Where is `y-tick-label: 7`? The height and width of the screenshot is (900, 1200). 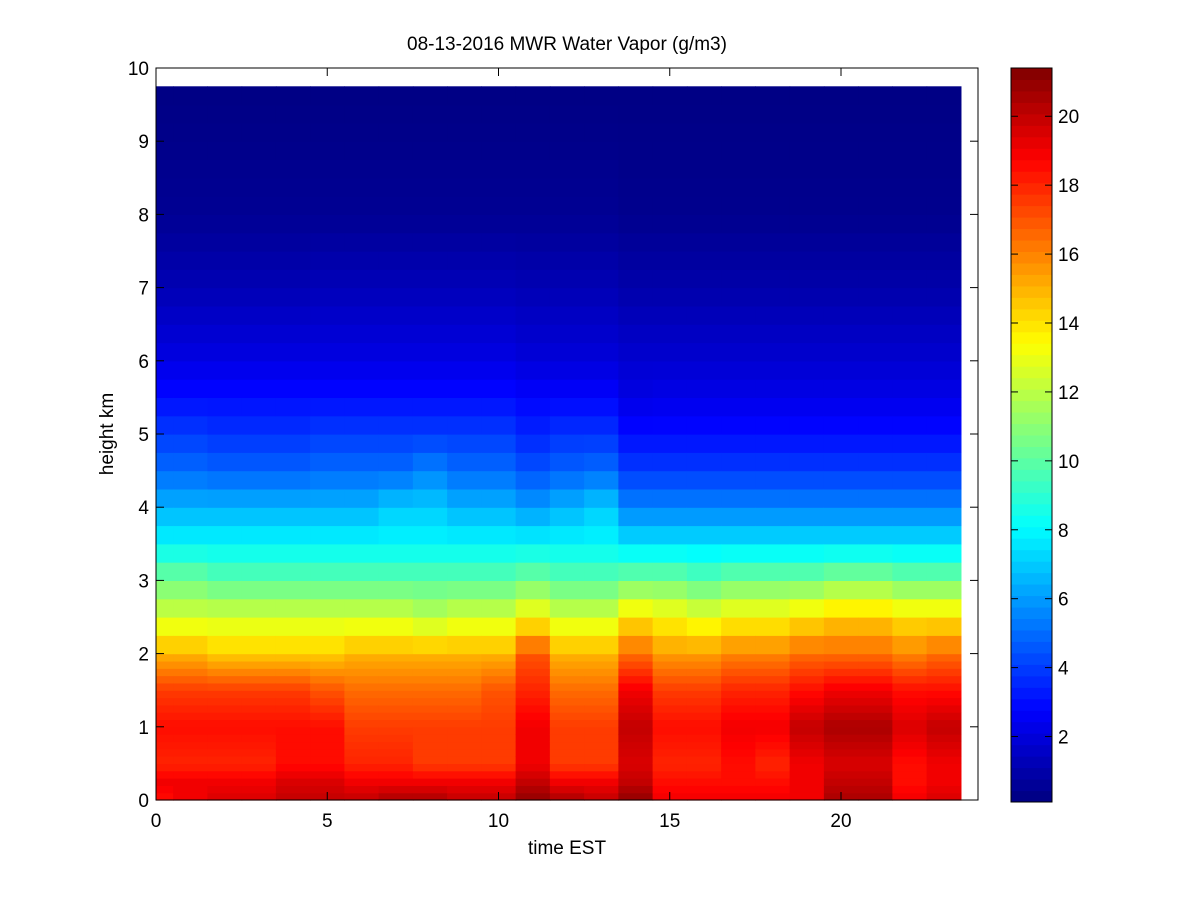 y-tick-label: 7 is located at coordinates (143, 289).